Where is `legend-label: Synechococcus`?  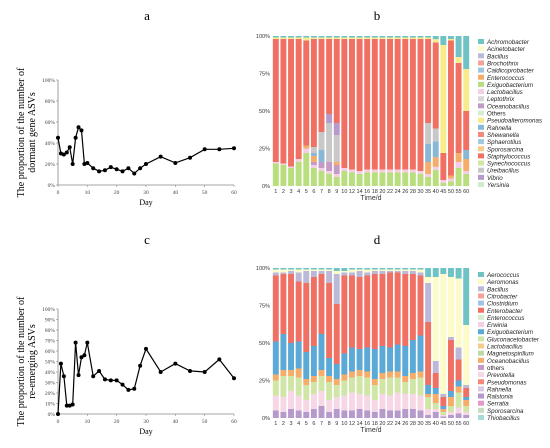 legend-label: Synechococcus is located at coordinates (508, 164).